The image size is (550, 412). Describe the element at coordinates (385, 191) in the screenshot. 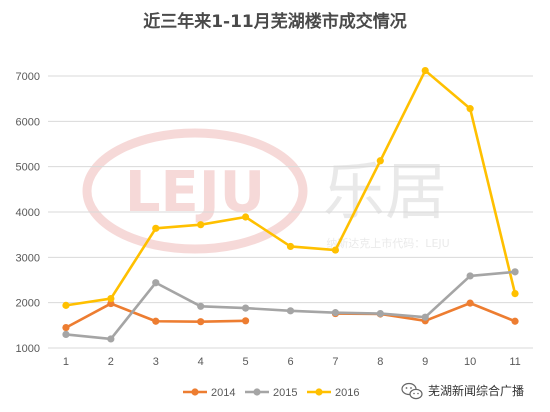

I see `watermark-brand-text: 乐居` at that location.